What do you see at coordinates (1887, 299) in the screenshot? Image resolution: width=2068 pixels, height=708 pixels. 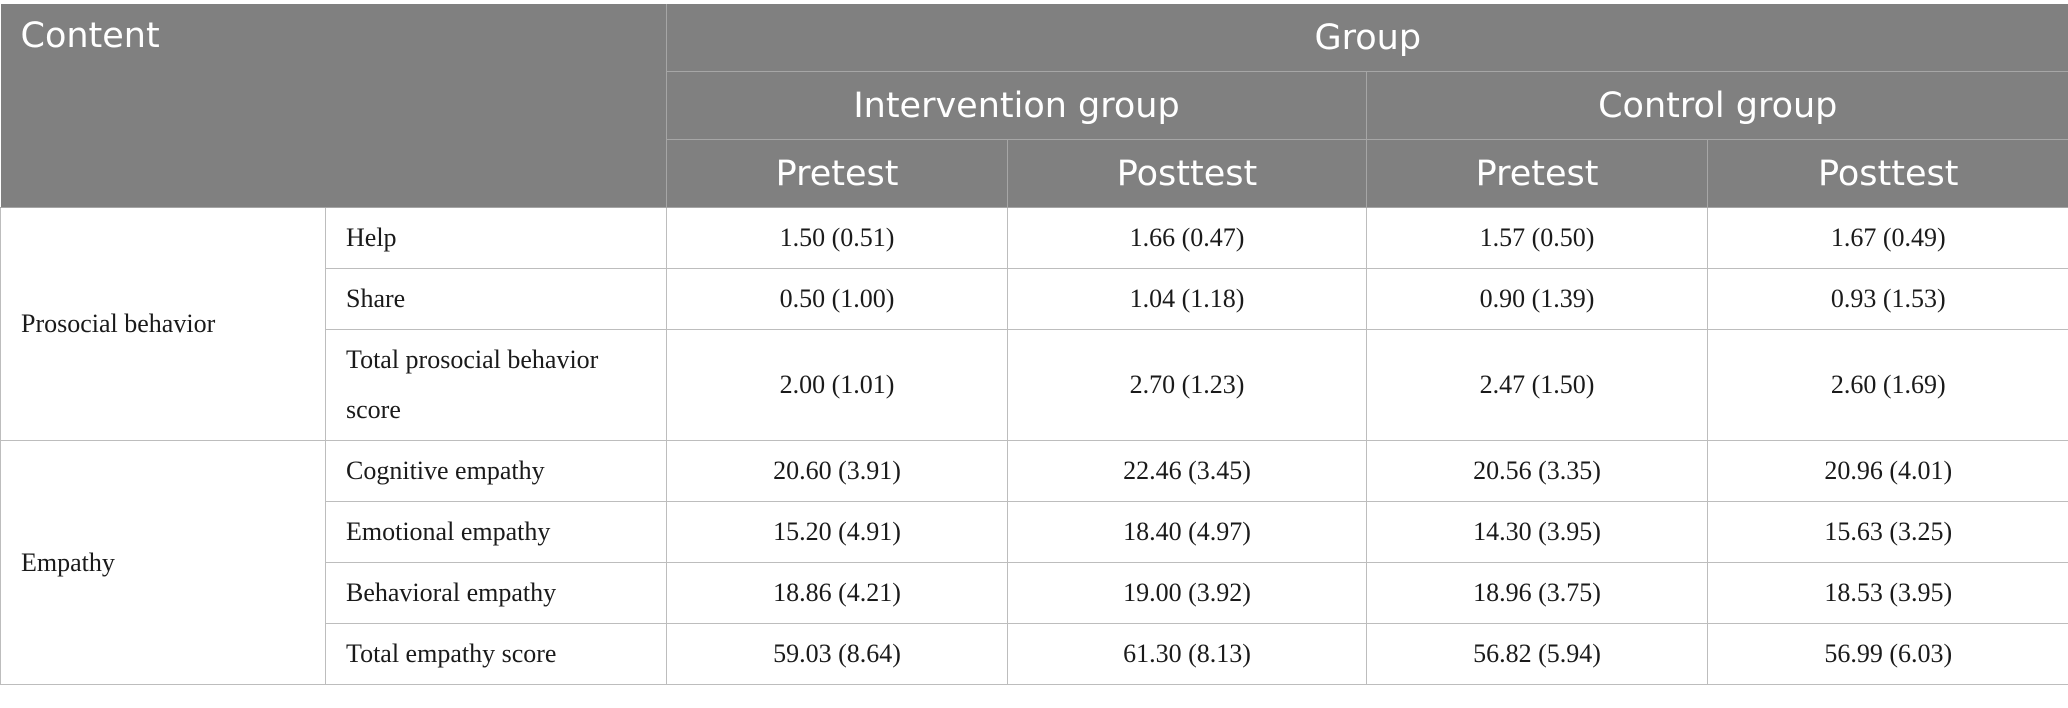 I see `cell-value: 0.93 (1.53)` at bounding box center [1887, 299].